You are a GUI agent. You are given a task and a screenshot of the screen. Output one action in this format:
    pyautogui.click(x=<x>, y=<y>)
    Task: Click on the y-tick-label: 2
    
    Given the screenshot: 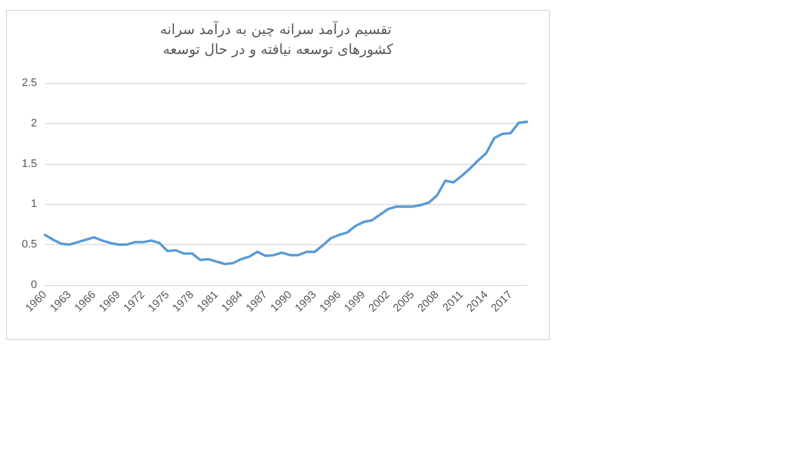 What is the action you would take?
    pyautogui.click(x=33, y=123)
    